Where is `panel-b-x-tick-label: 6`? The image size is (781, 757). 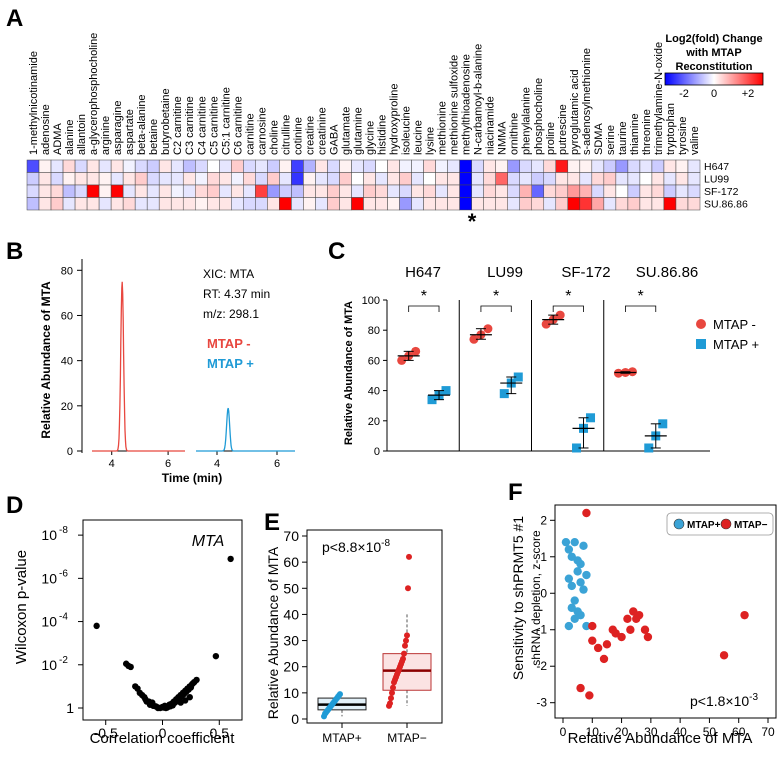 panel-b-x-tick-label: 6 is located at coordinates (277, 464).